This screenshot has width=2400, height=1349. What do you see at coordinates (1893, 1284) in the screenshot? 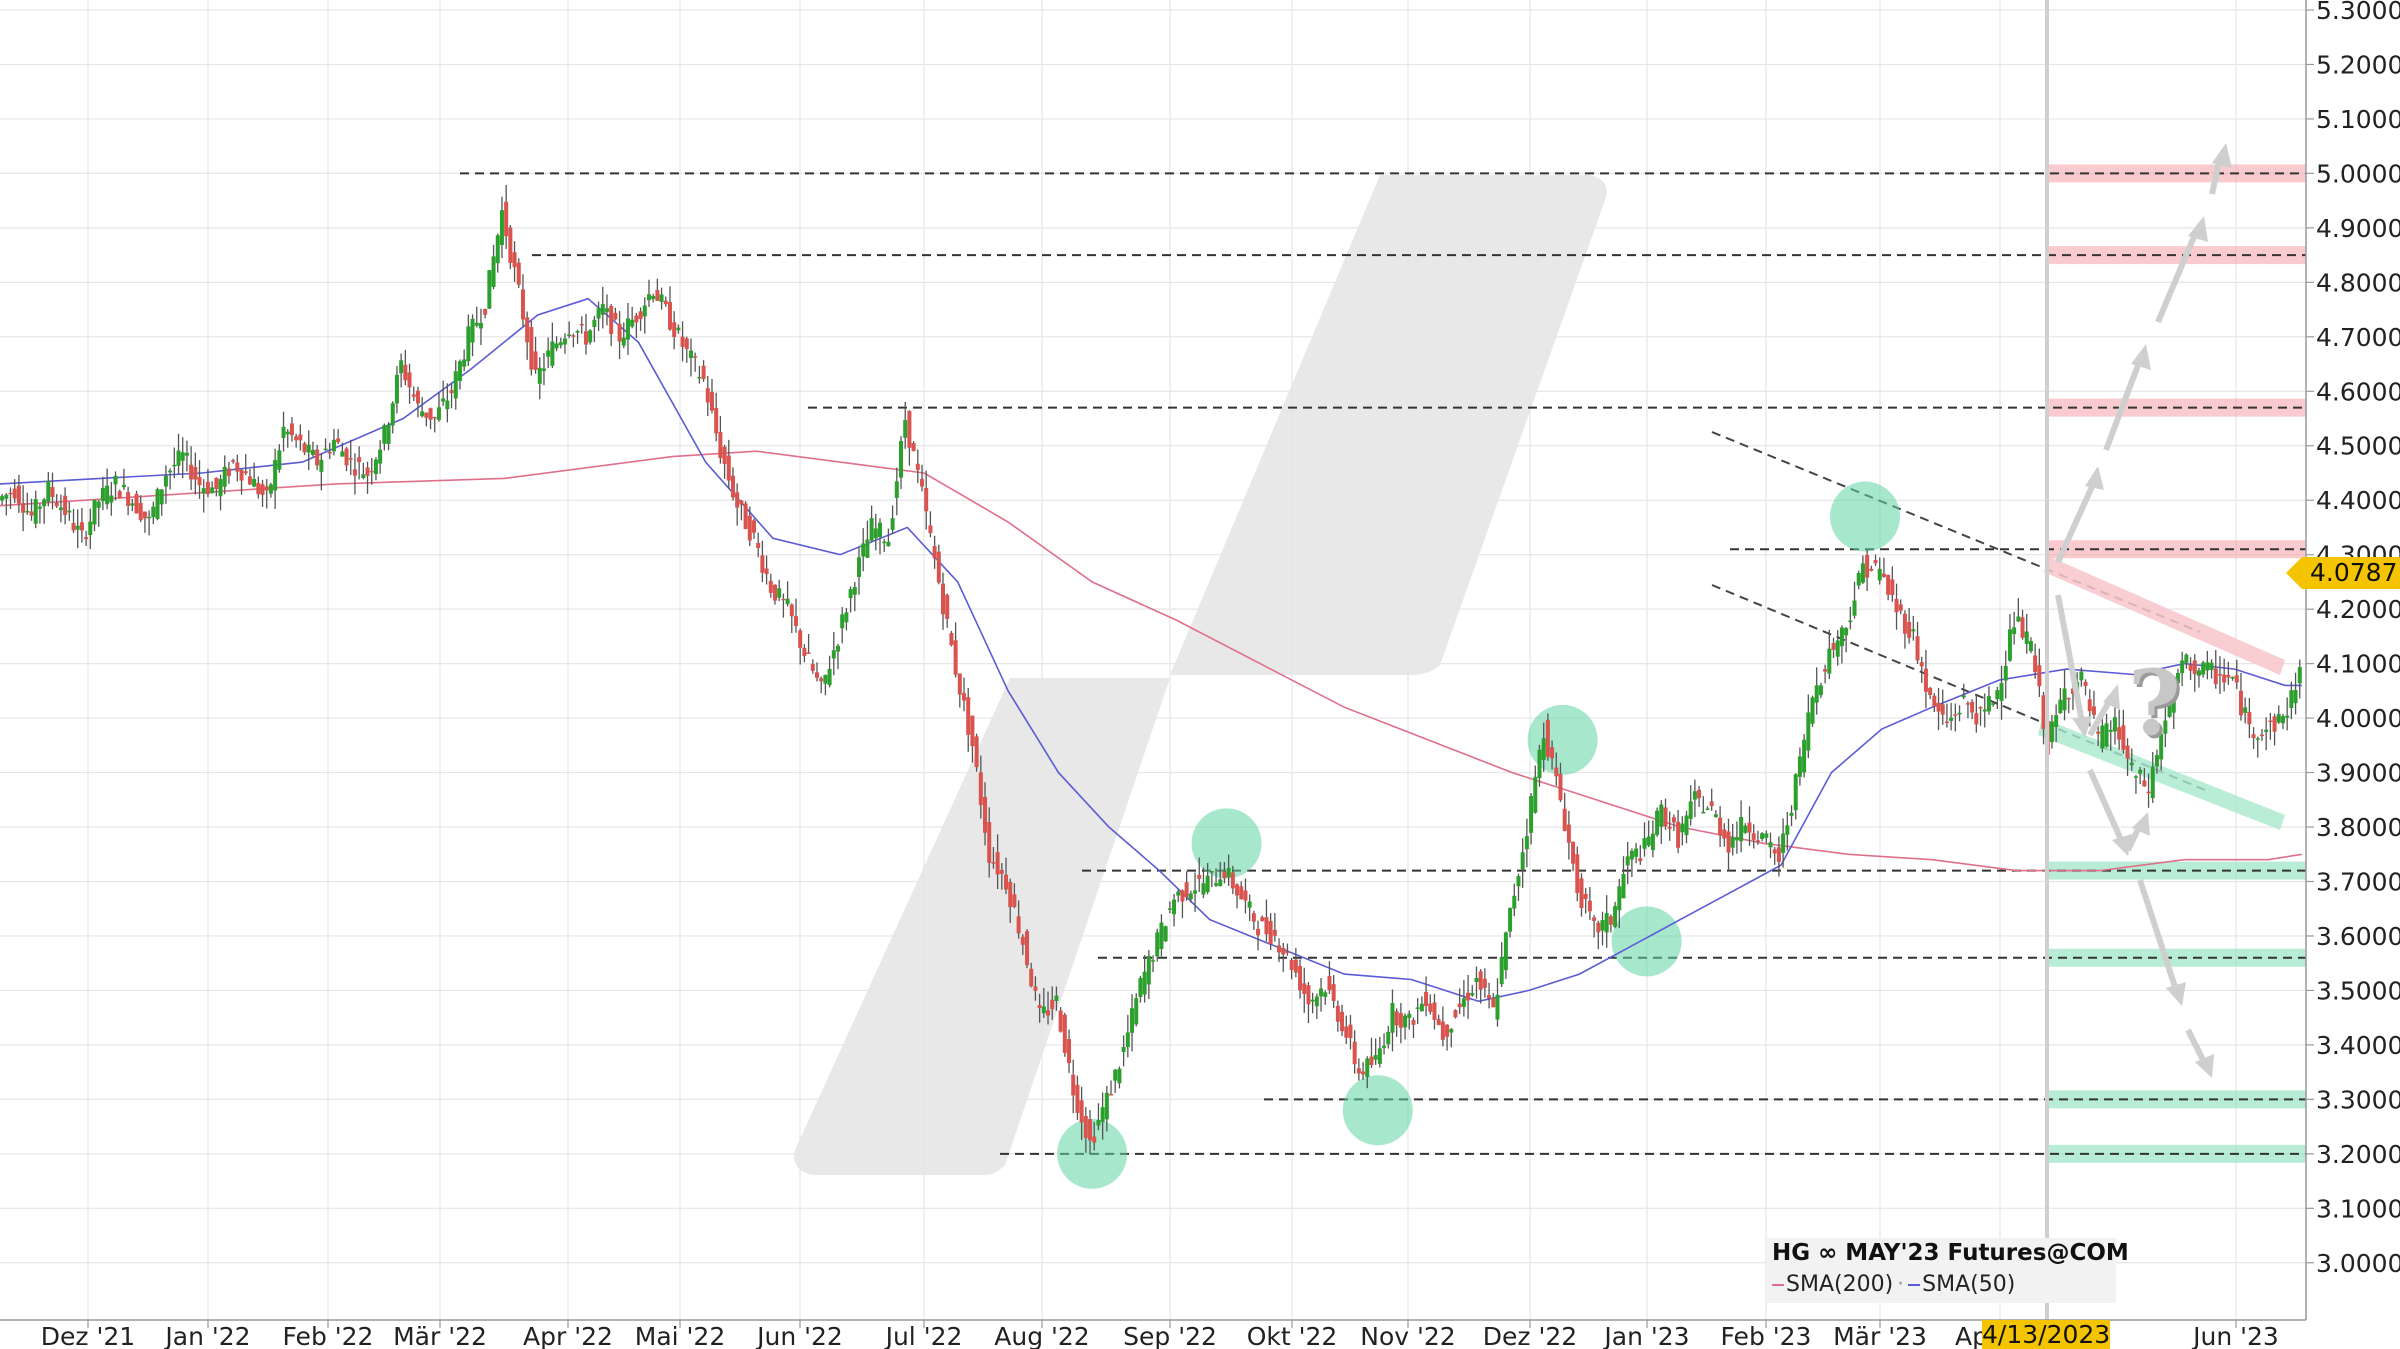
I see `legend-series-row: SMA(200) · SMA(50)` at bounding box center [1893, 1284].